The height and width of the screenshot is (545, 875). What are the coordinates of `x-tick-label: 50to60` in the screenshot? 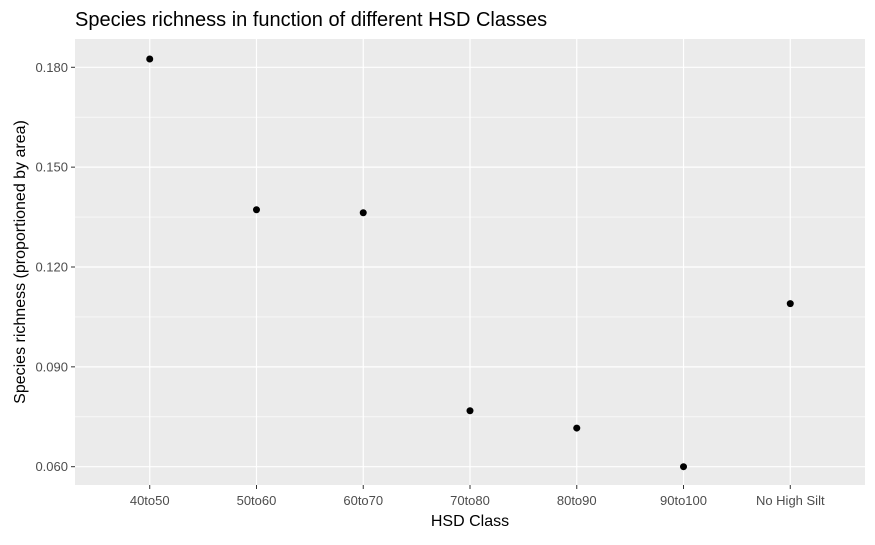 It's located at (257, 500).